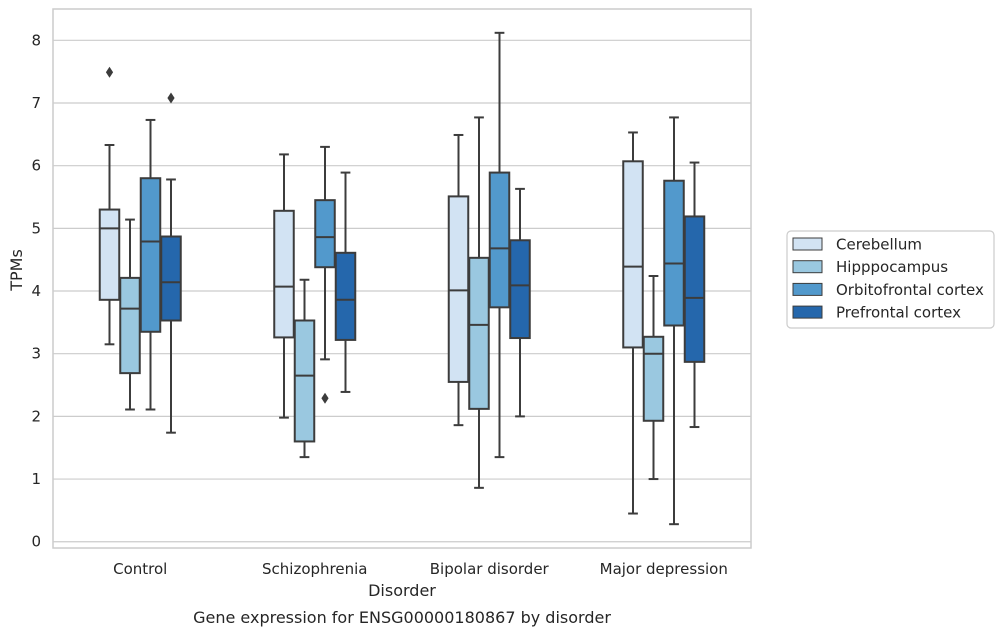 The height and width of the screenshot is (634, 1003). What do you see at coordinates (36, 542) in the screenshot?
I see `y-tick-label: 0` at bounding box center [36, 542].